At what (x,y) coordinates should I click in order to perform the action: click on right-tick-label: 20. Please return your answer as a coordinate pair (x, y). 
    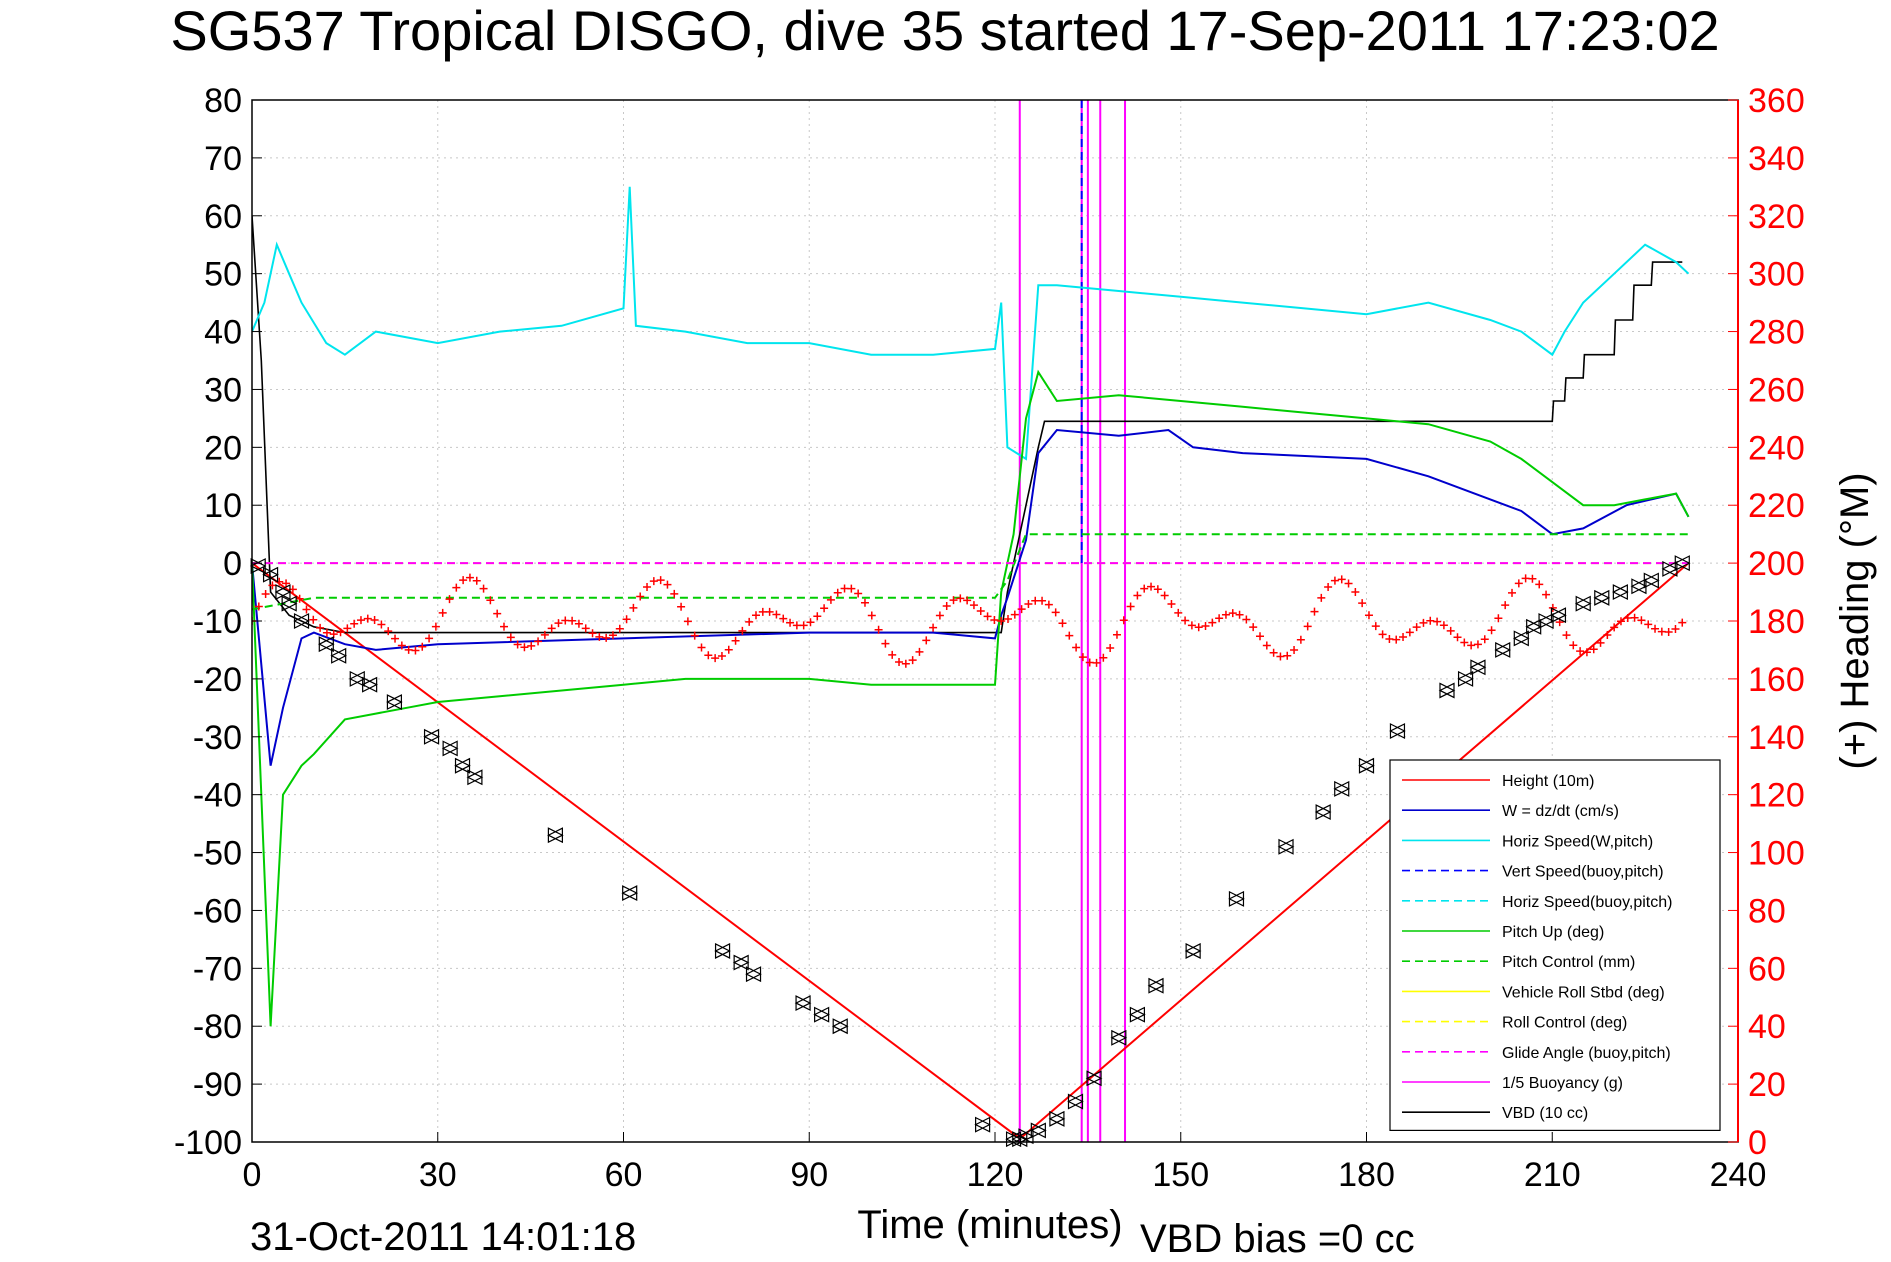
    Looking at the image, I should click on (1767, 1085).